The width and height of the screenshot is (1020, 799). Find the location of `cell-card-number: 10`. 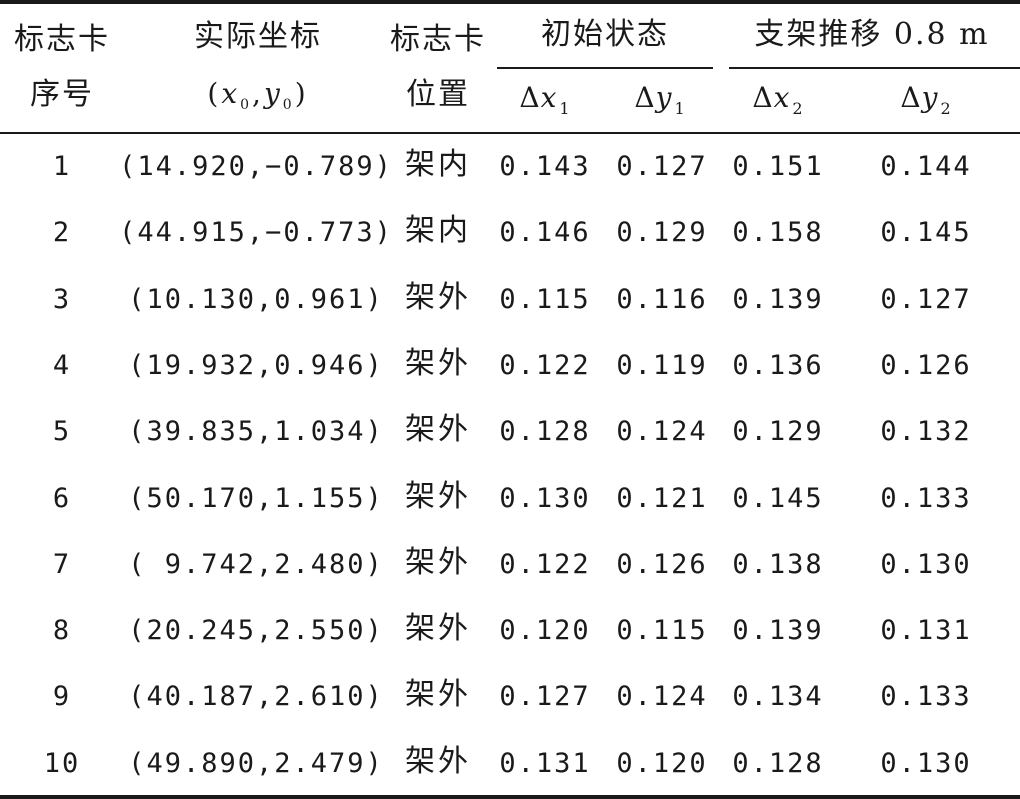

cell-card-number: 10 is located at coordinates (62, 763).